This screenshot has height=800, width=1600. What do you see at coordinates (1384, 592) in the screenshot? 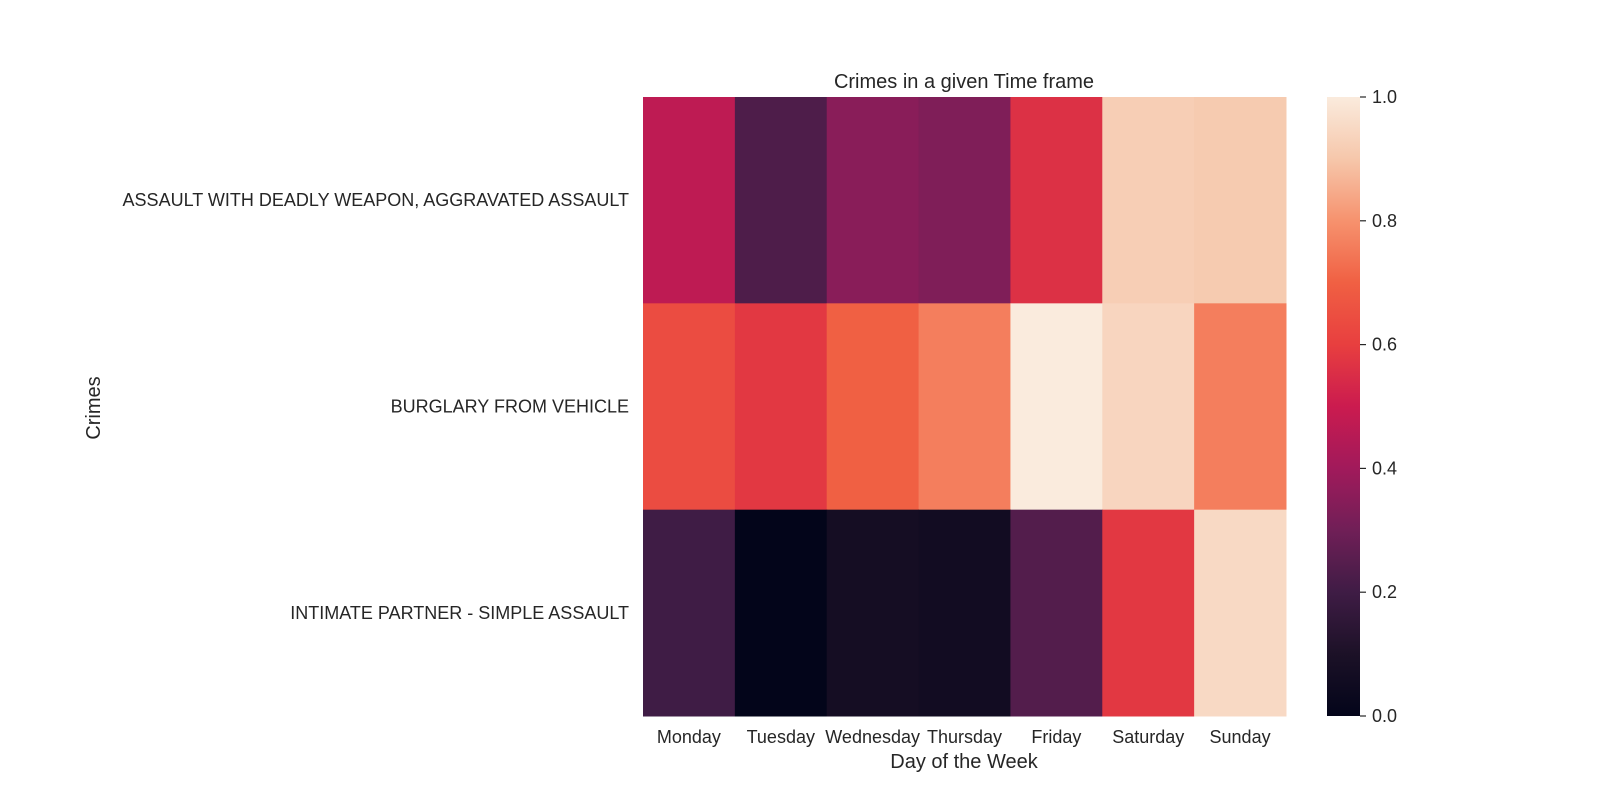
I see `colorbar-tick-label: 0.2` at bounding box center [1384, 592].